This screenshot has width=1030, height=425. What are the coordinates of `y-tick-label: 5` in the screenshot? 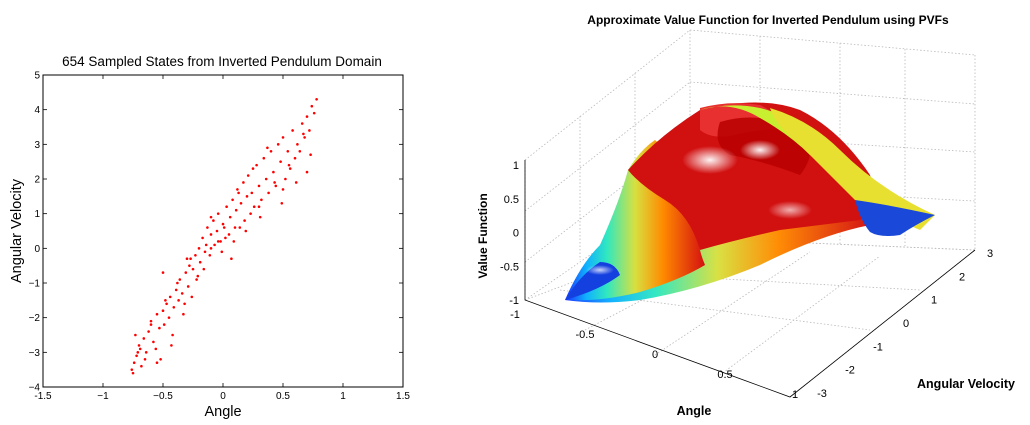 It's located at (37, 76).